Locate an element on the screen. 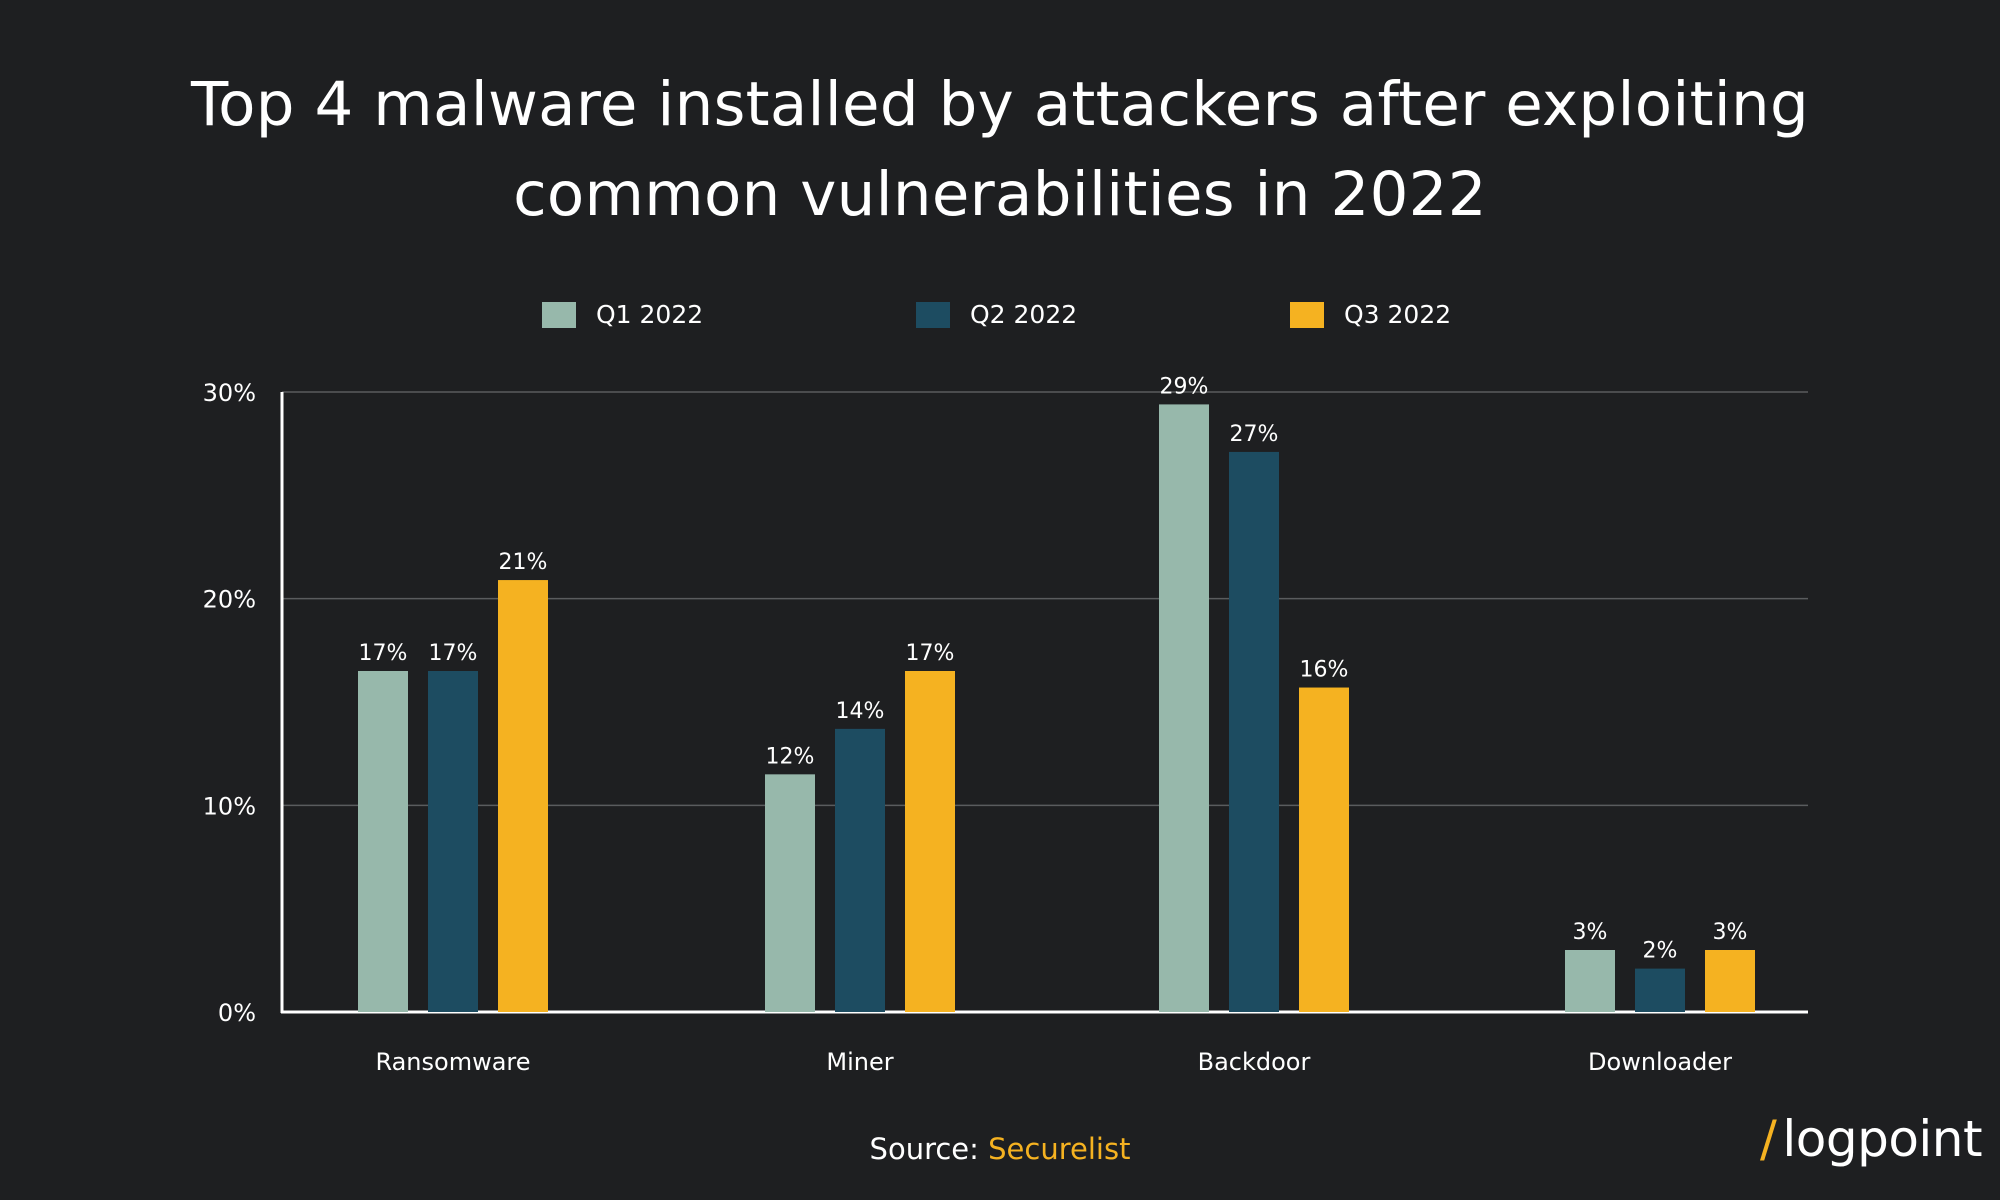 Image resolution: width=2000 pixels, height=1200 pixels. legend-item-q1: Q1 2022 is located at coordinates (622, 314).